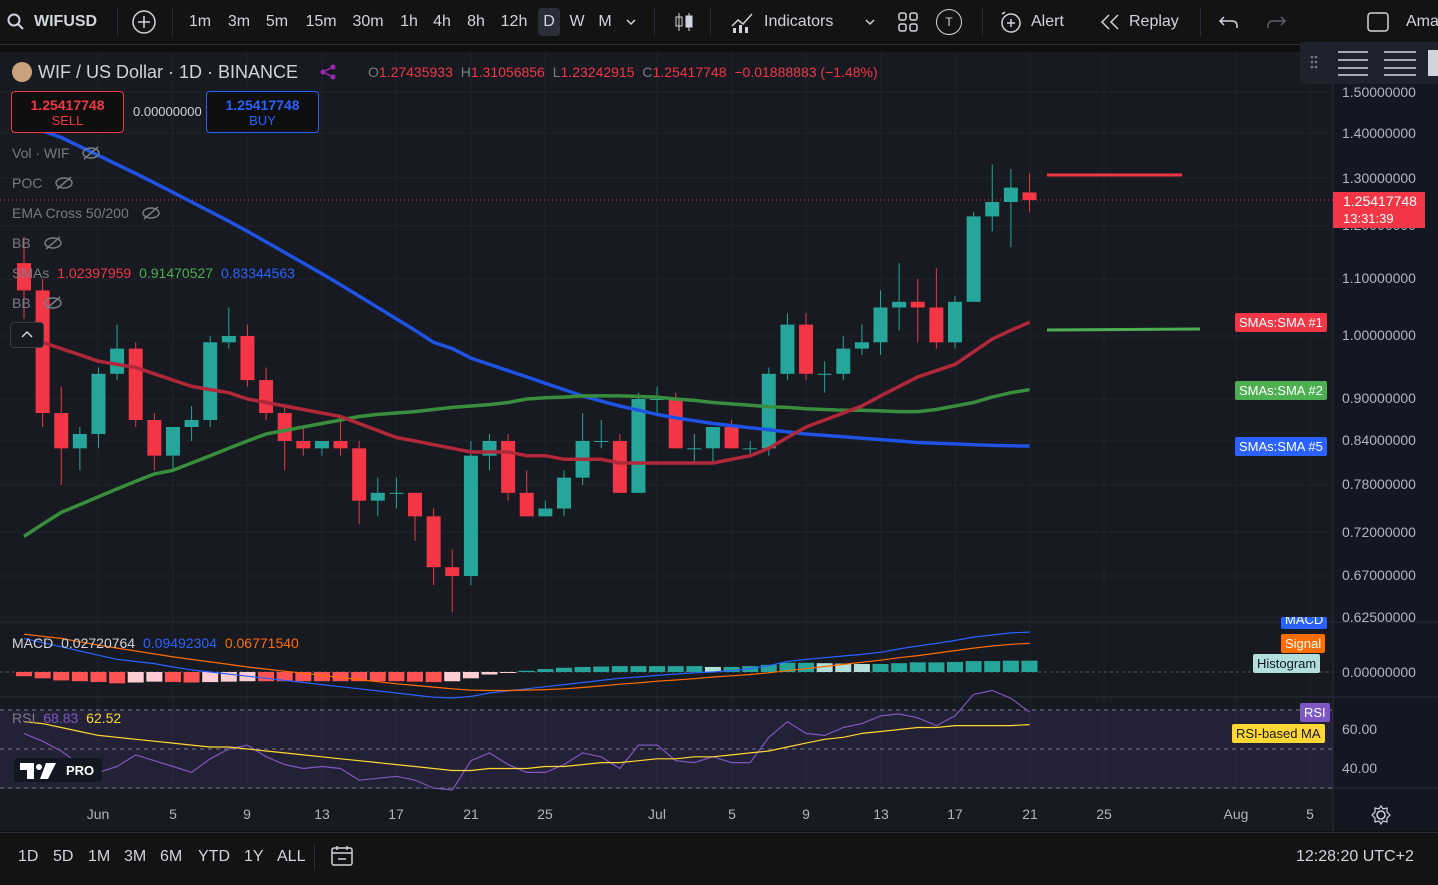 The image size is (1438, 885). What do you see at coordinates (1276, 22) in the screenshot?
I see `redo-button` at bounding box center [1276, 22].